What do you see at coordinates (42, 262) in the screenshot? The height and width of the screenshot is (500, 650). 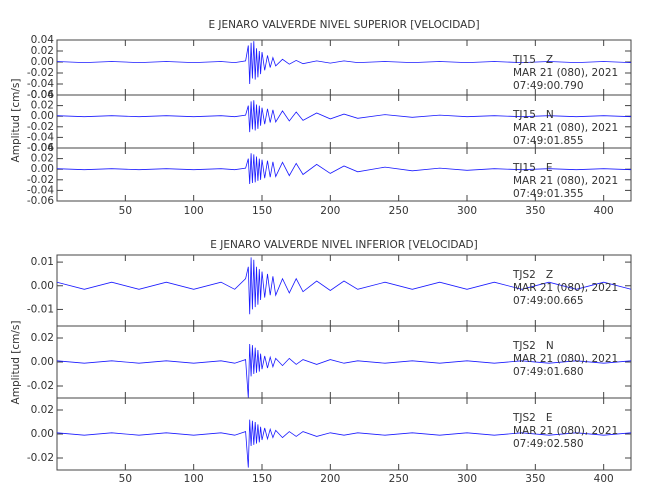 I see `y-tick-label: 0.01` at bounding box center [42, 262].